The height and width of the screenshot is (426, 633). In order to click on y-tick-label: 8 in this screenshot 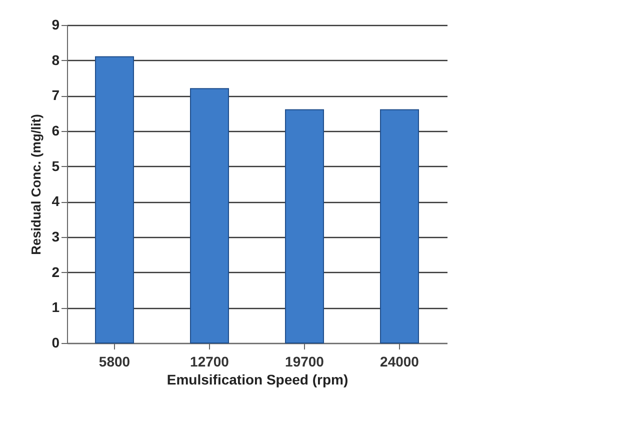, I will do `click(56, 60)`.